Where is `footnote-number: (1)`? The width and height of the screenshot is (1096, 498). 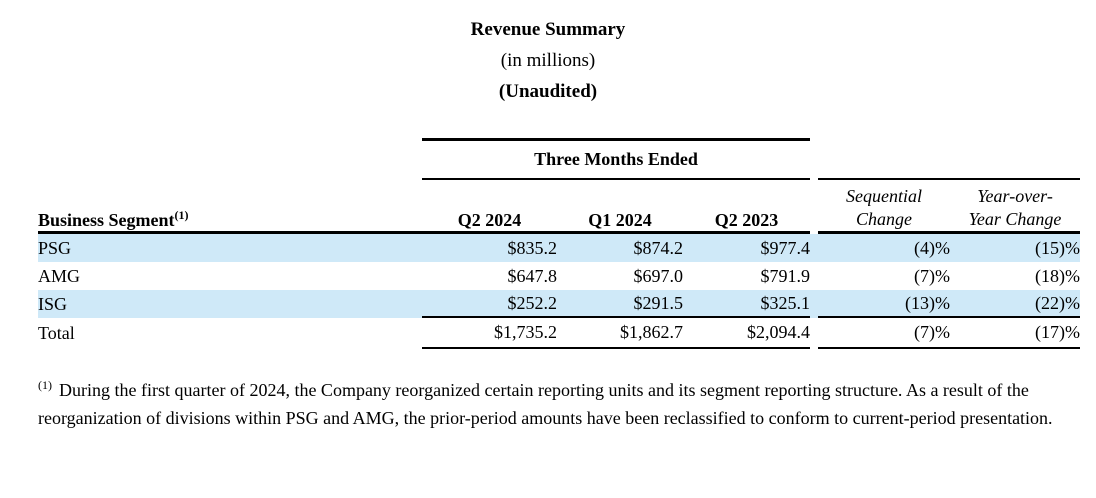
footnote-number: (1) is located at coordinates (45, 385).